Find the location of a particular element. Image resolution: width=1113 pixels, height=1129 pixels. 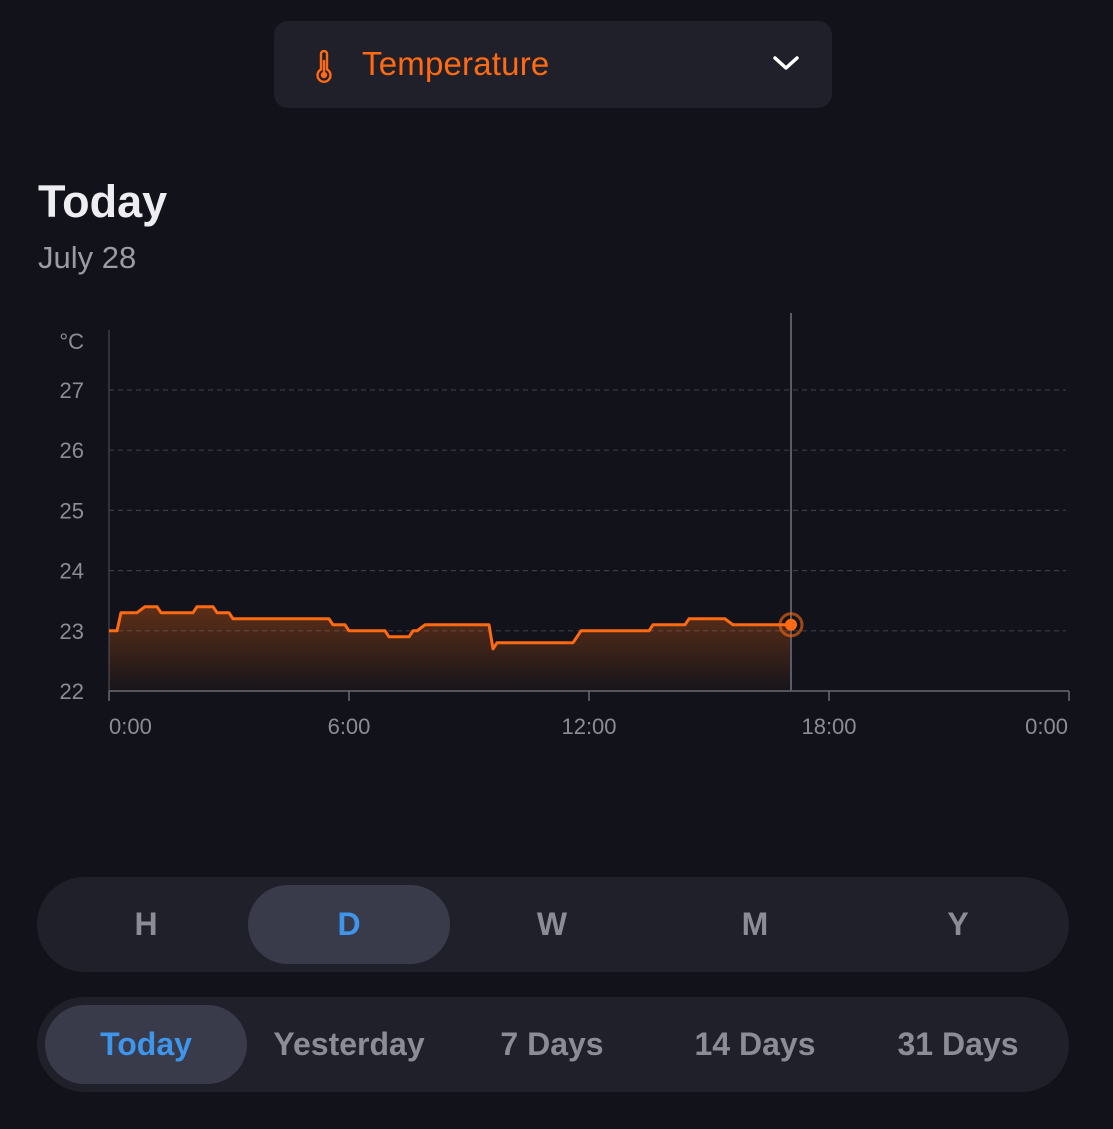

chevron-down-icon is located at coordinates (786, 63).